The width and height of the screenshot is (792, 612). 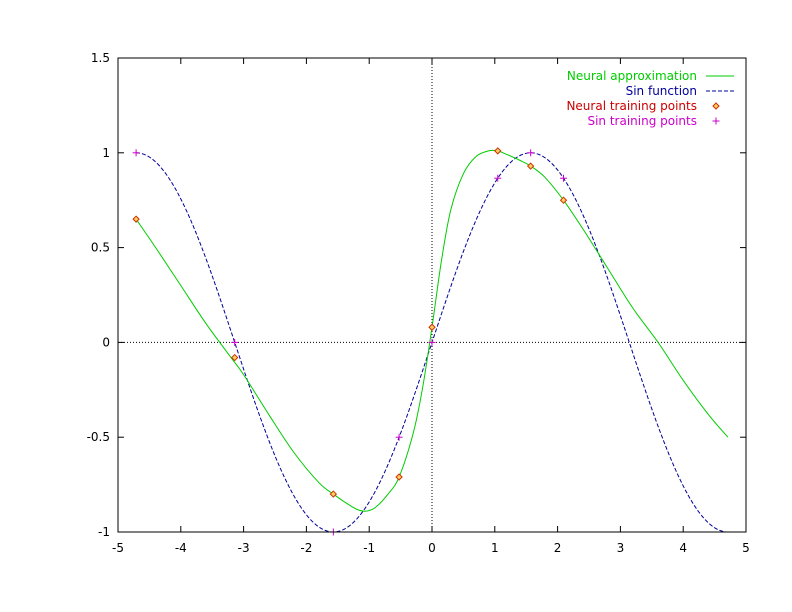 I want to click on x-tick-label: 1, so click(x=495, y=548).